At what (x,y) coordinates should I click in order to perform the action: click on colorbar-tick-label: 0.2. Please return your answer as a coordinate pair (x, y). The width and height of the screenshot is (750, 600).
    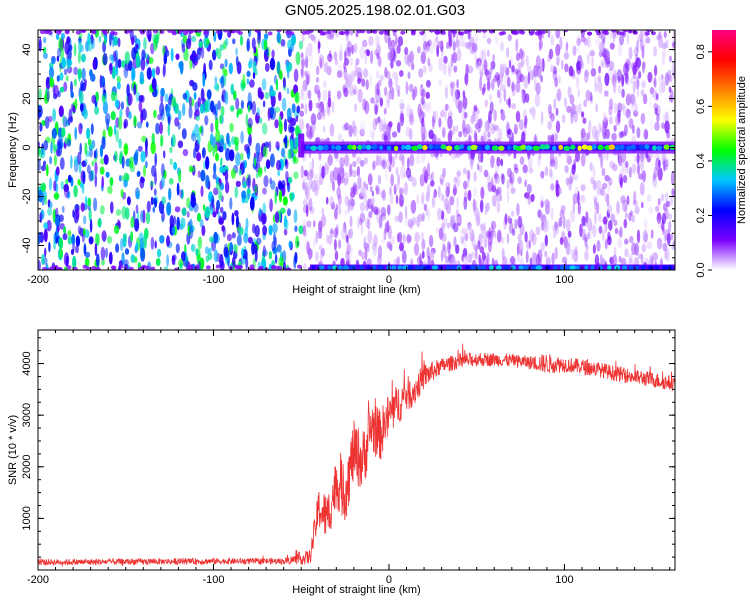
    Looking at the image, I should click on (701, 215).